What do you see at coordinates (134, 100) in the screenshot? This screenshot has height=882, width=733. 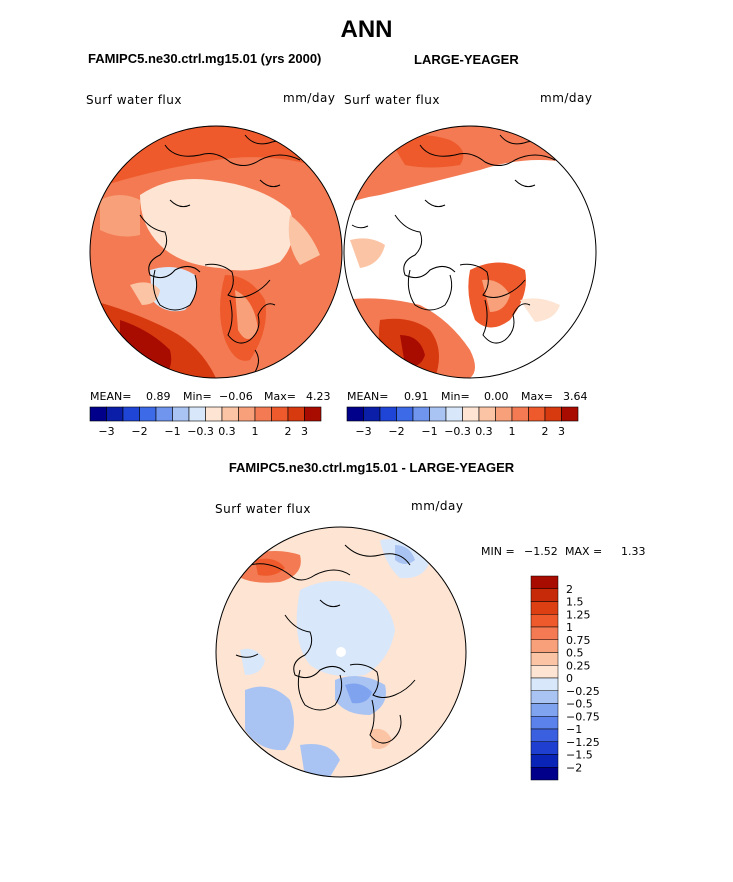 I see `panel1-variable-label: Surf water flux` at bounding box center [134, 100].